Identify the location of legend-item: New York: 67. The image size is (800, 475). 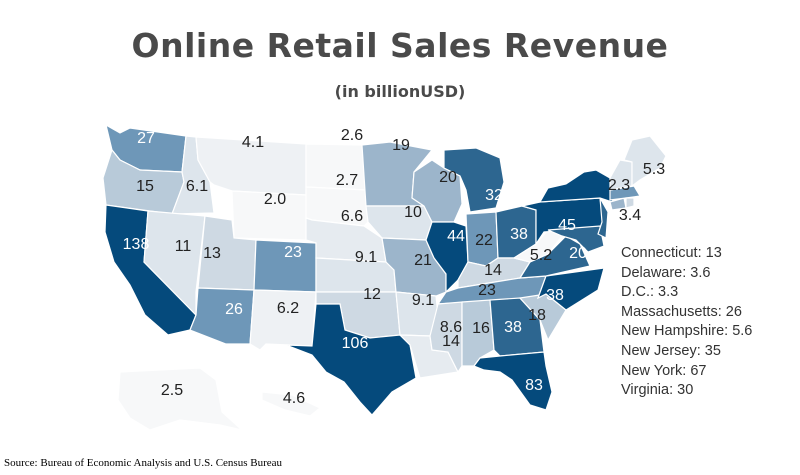
(664, 370).